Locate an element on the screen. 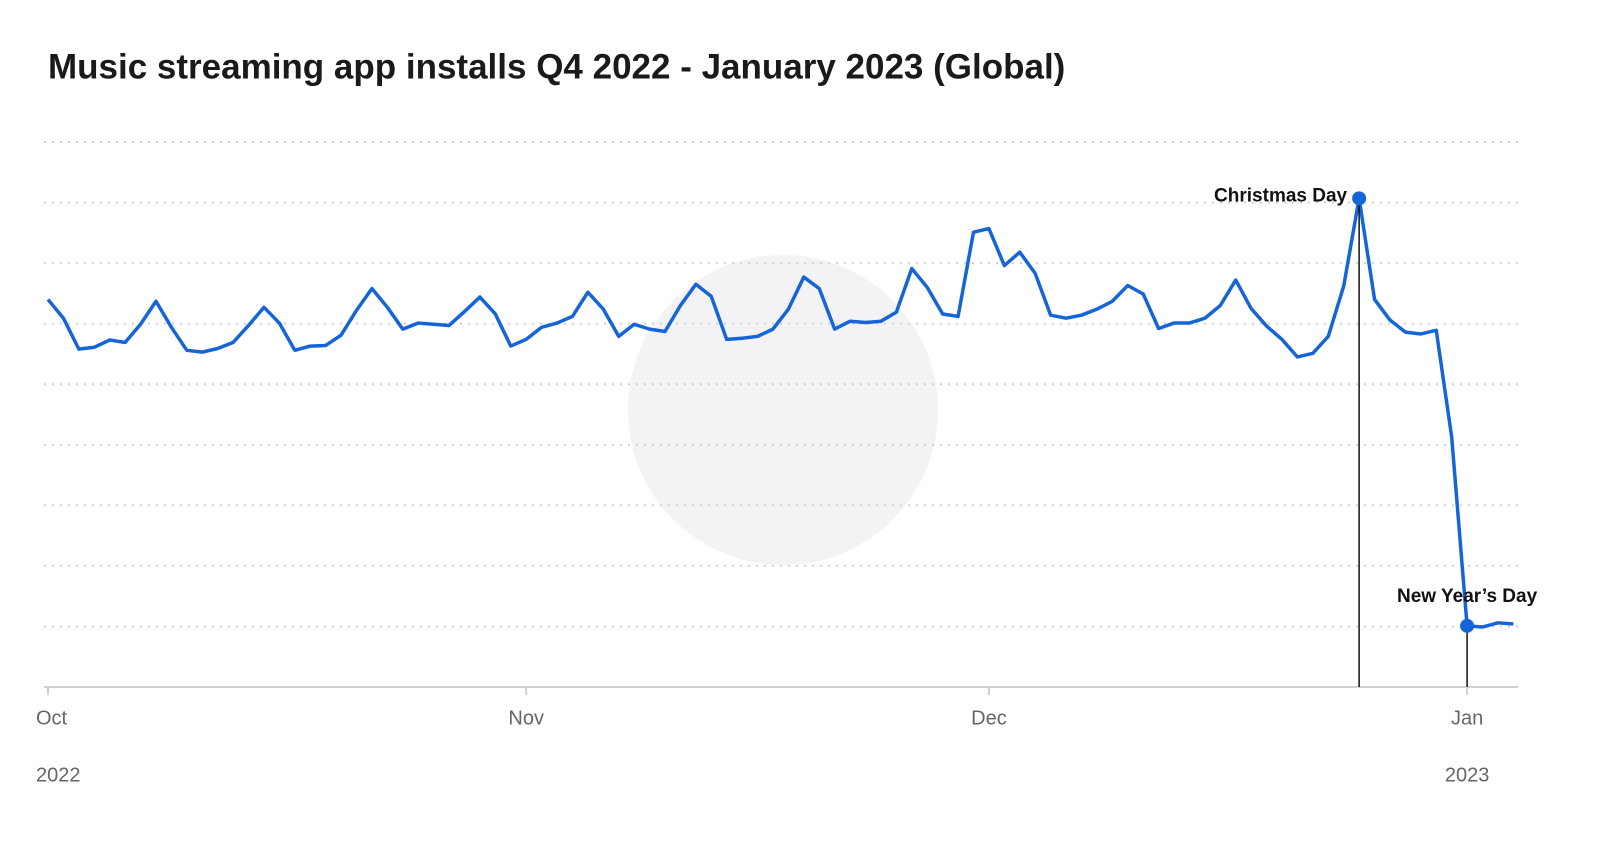 This screenshot has width=1600, height=841. x-tick-label: Dec is located at coordinates (989, 718).